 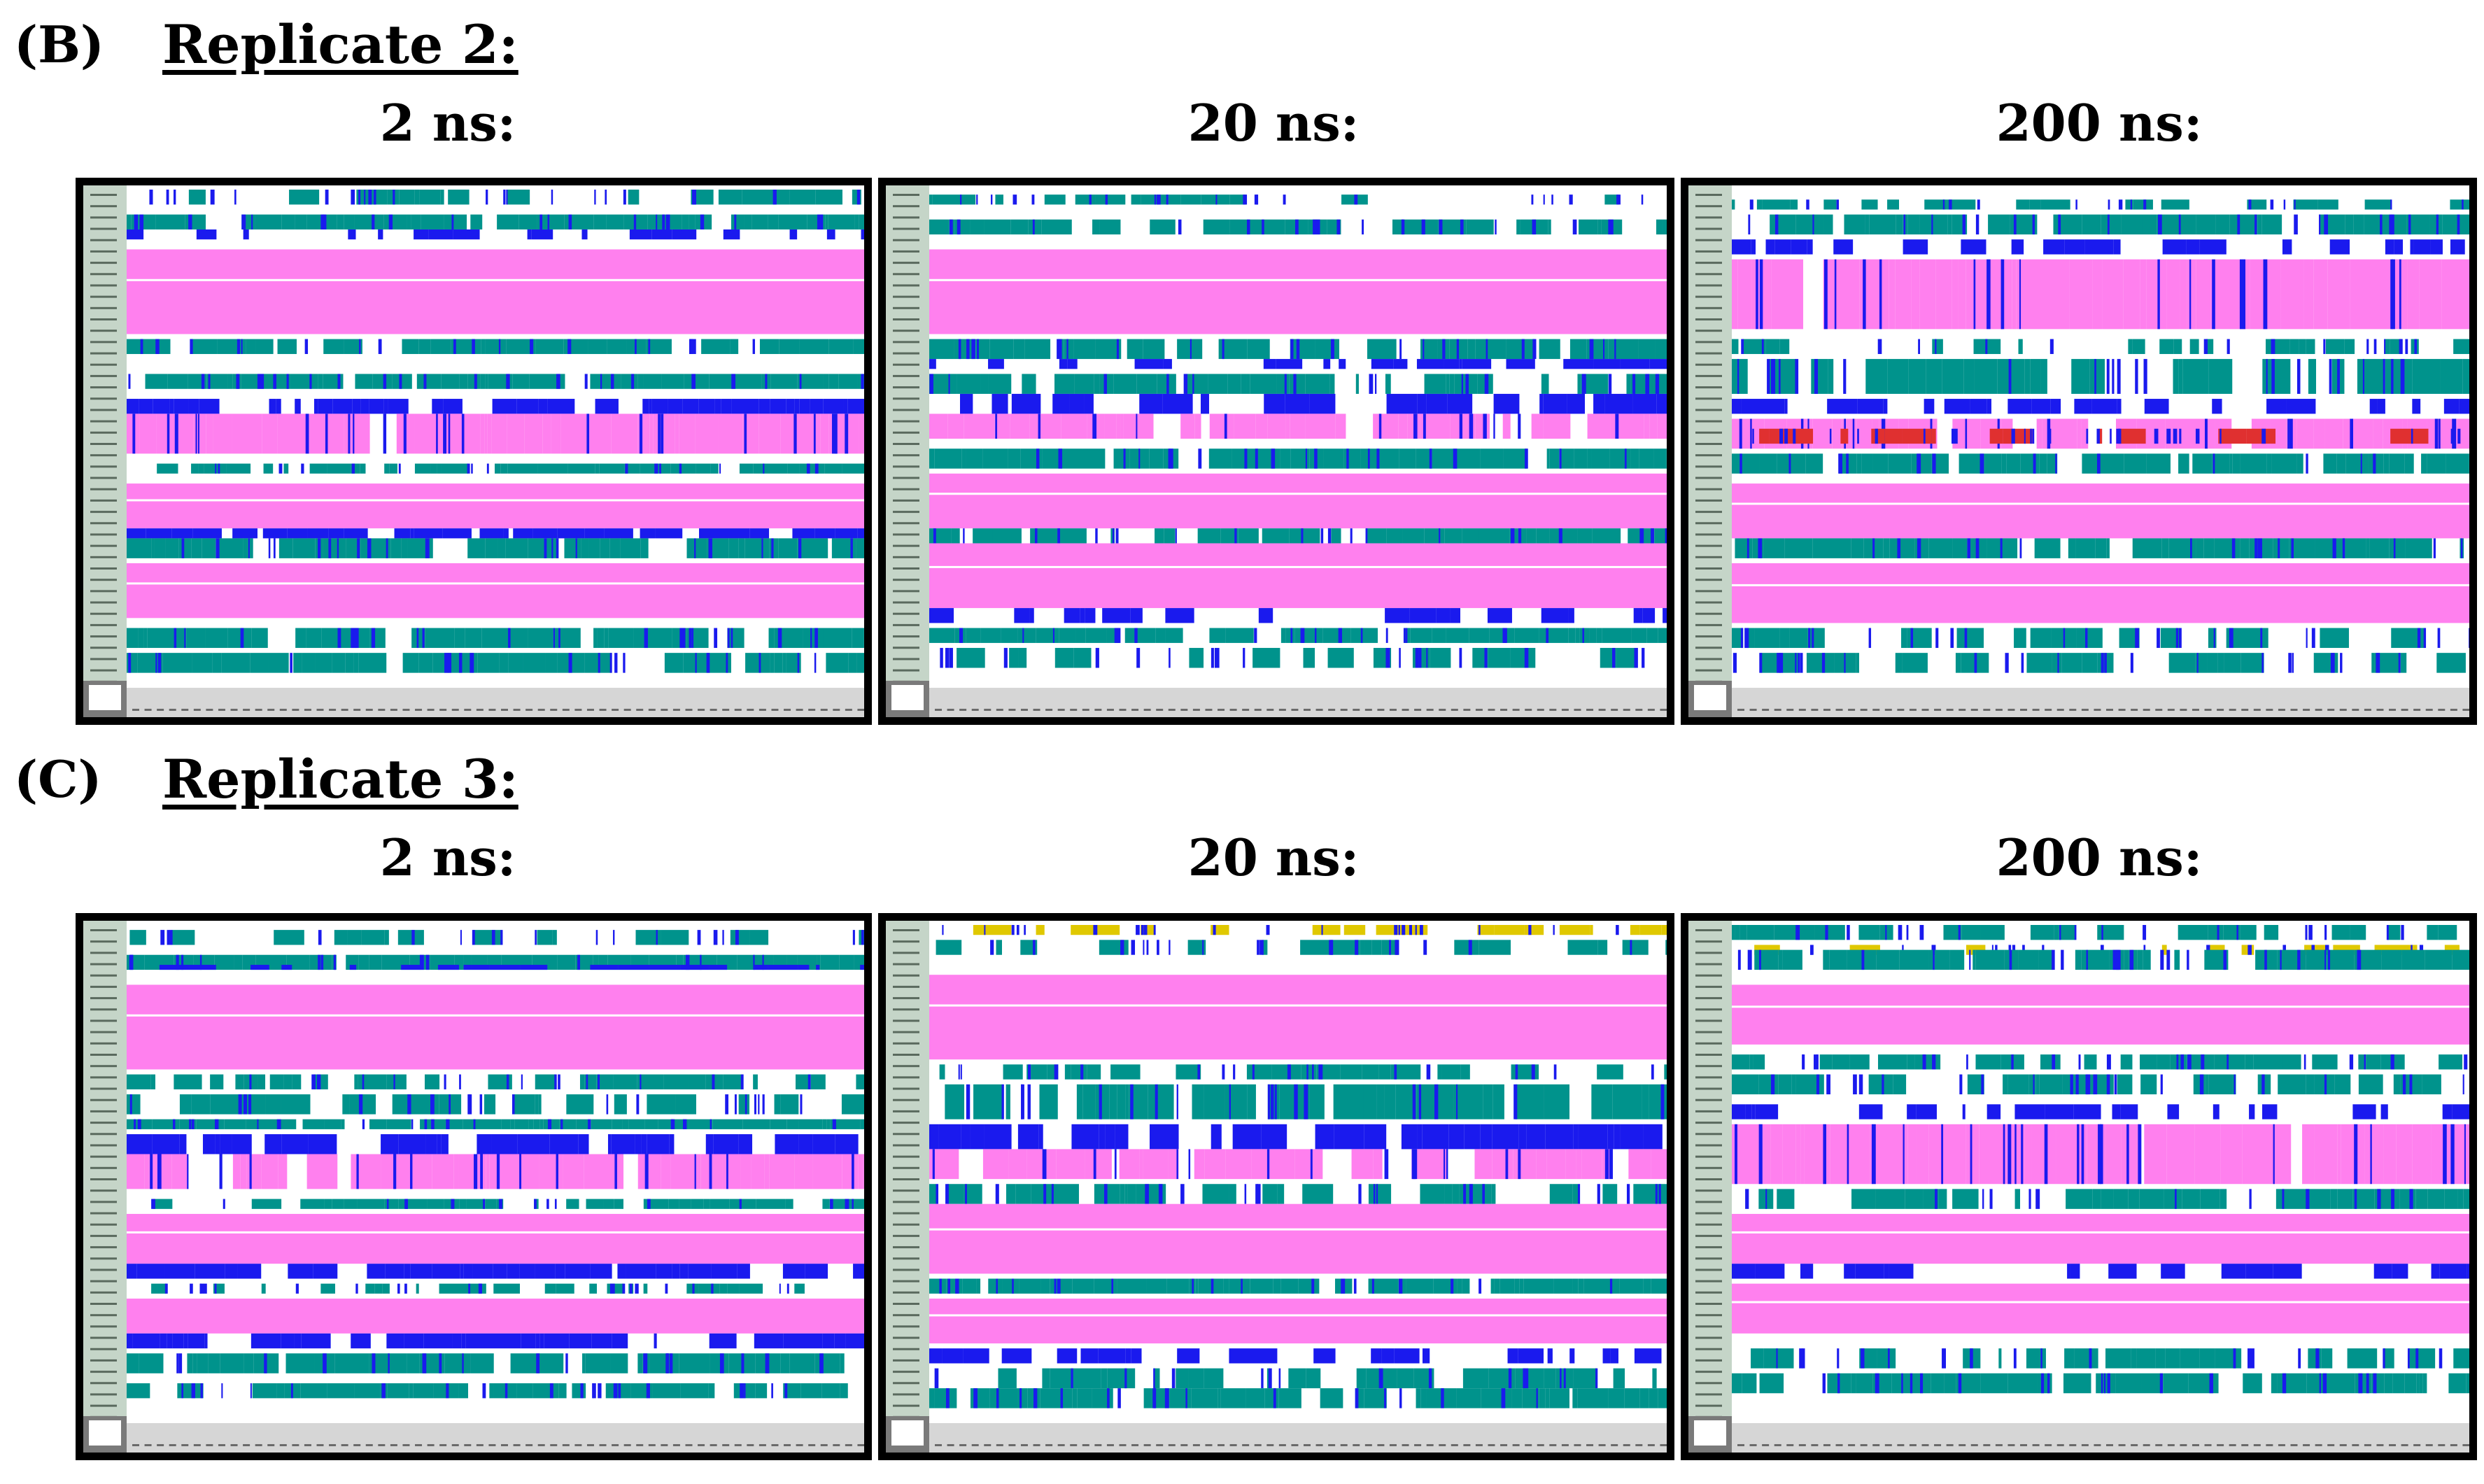 What do you see at coordinates (340, 45) in the screenshot?
I see `section-b-title: Replicate 2:` at bounding box center [340, 45].